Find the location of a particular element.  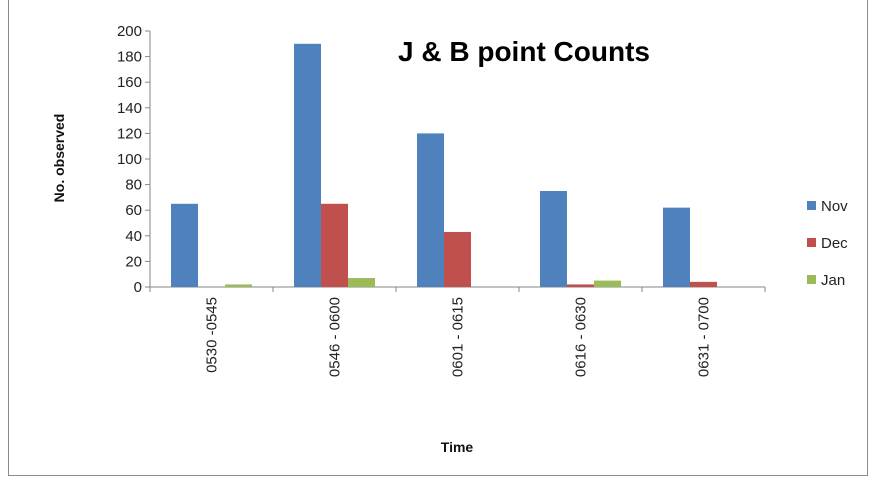

legend-label: Dec is located at coordinates (834, 243).